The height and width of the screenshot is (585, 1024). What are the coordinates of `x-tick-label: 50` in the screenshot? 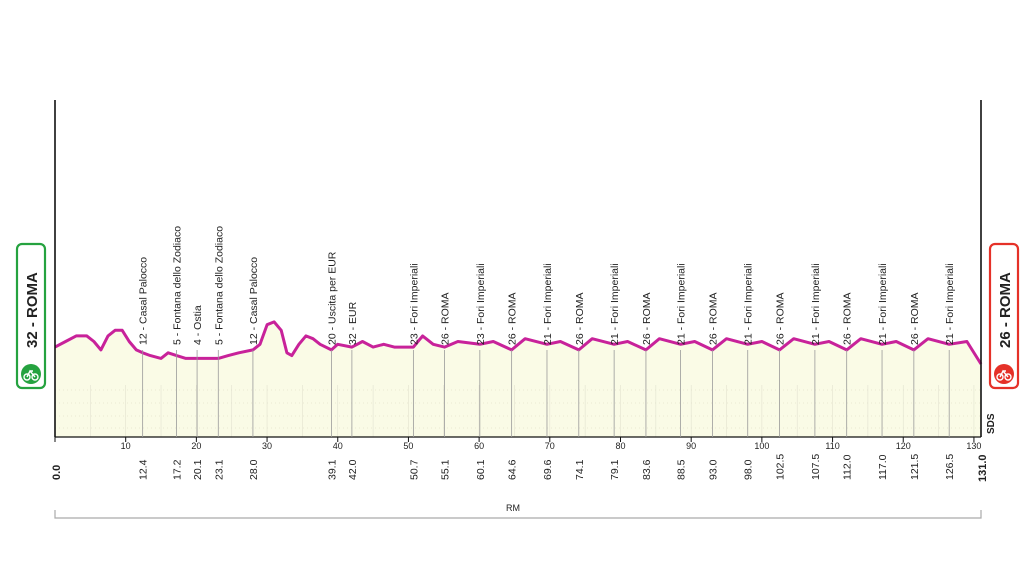 It's located at (408, 446).